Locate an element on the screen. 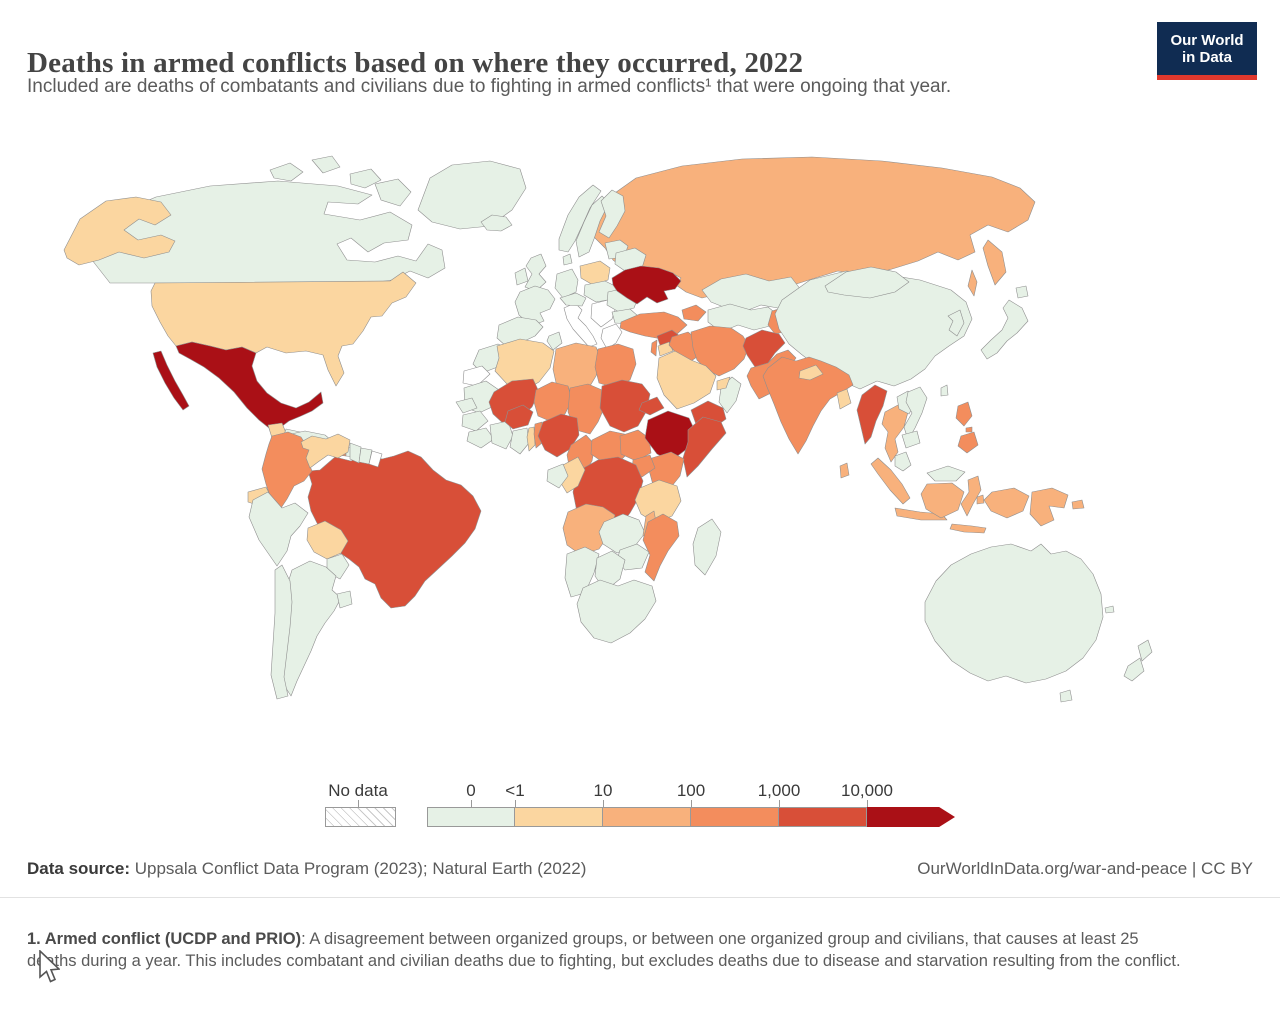 This screenshot has width=1280, height=1019. country-nepal is located at coordinates (811, 372).